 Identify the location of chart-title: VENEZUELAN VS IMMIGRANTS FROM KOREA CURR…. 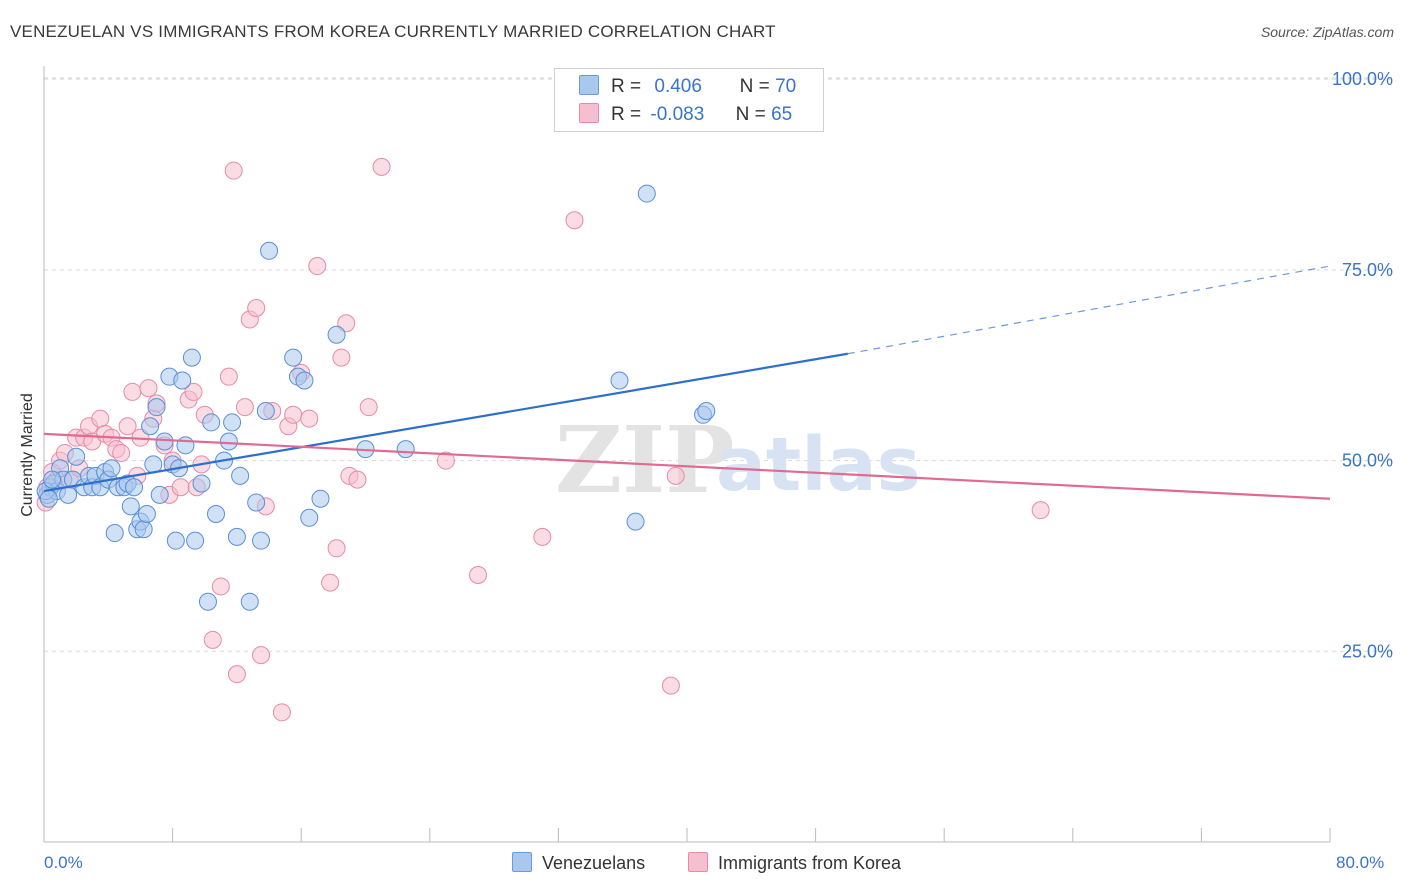
(393, 31).